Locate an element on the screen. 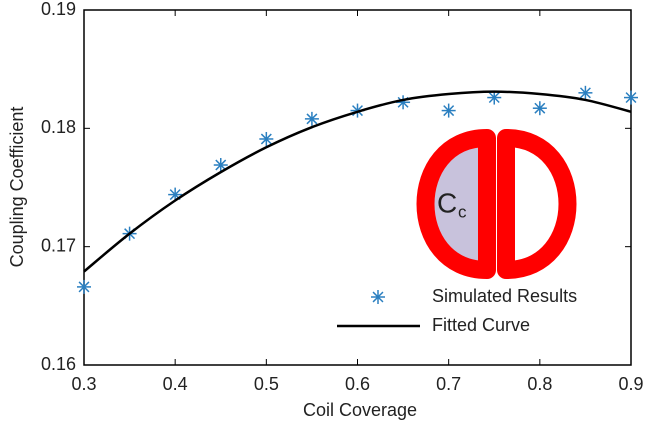  x-tick-label: 0.3 is located at coordinates (83, 384).